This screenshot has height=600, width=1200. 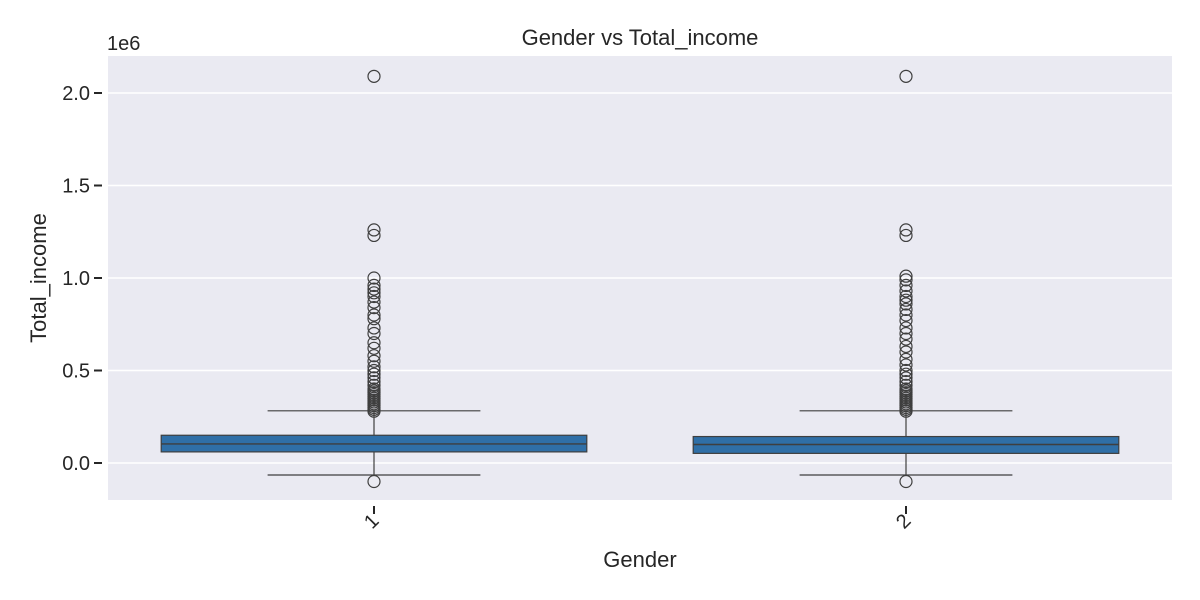 I want to click on y-tick-label: 1.5, so click(x=76, y=187).